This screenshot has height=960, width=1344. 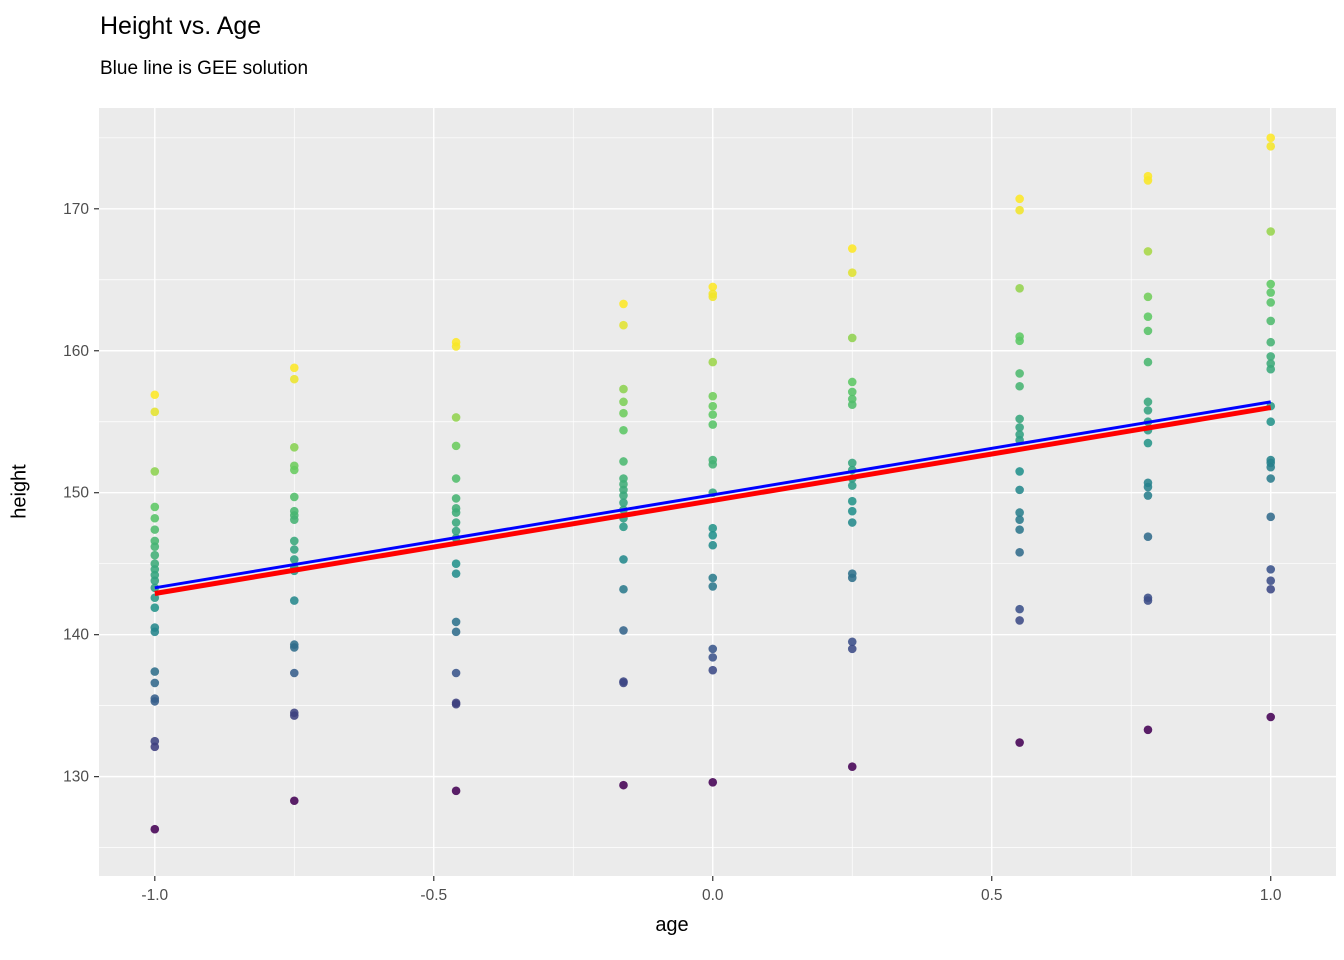 I want to click on x-tick-label: 1.0, so click(x=1271, y=895).